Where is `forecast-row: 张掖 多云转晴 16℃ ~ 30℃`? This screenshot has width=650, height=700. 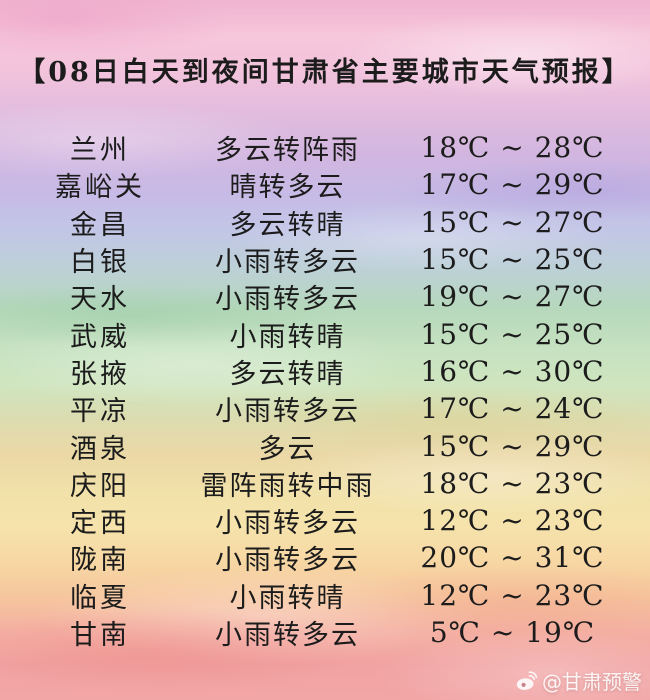 forecast-row: 张掖 多云转晴 16℃ ~ 30℃ is located at coordinates (325, 371).